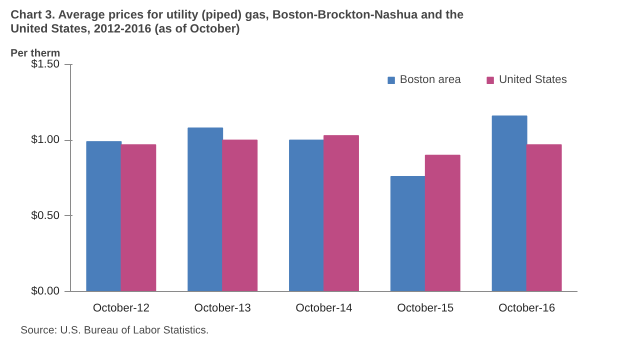 This screenshot has width=619, height=348. Describe the element at coordinates (527, 308) in the screenshot. I see `x-tick-label: October-16` at that location.